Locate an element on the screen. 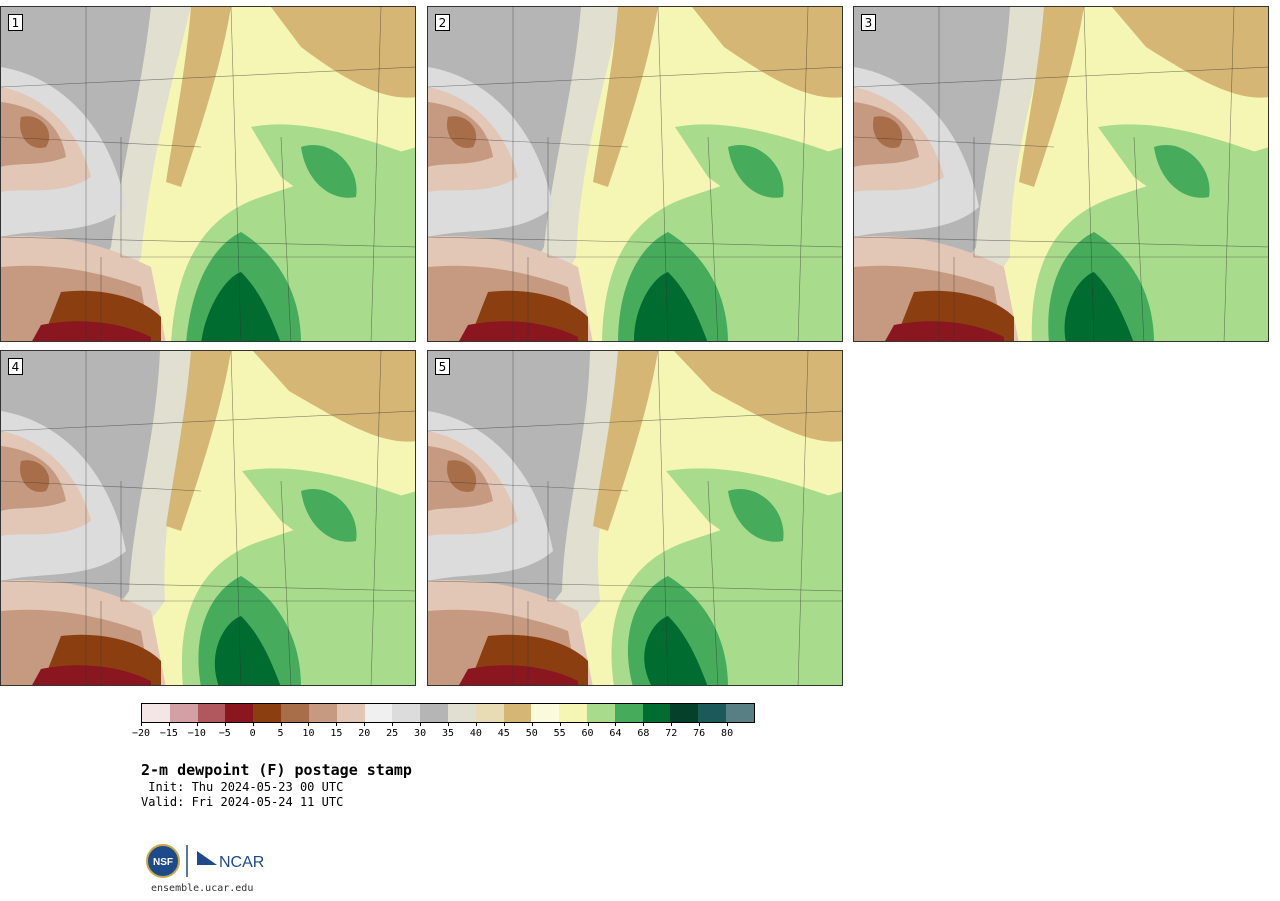 The width and height of the screenshot is (1280, 901). map-panel-5: 5 is located at coordinates (635, 518).